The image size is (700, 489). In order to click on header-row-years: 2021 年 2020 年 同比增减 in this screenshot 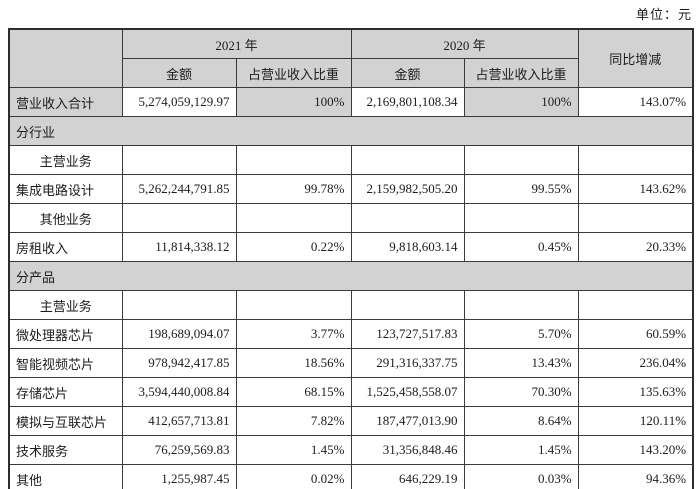, I will do `click(351, 58)`.